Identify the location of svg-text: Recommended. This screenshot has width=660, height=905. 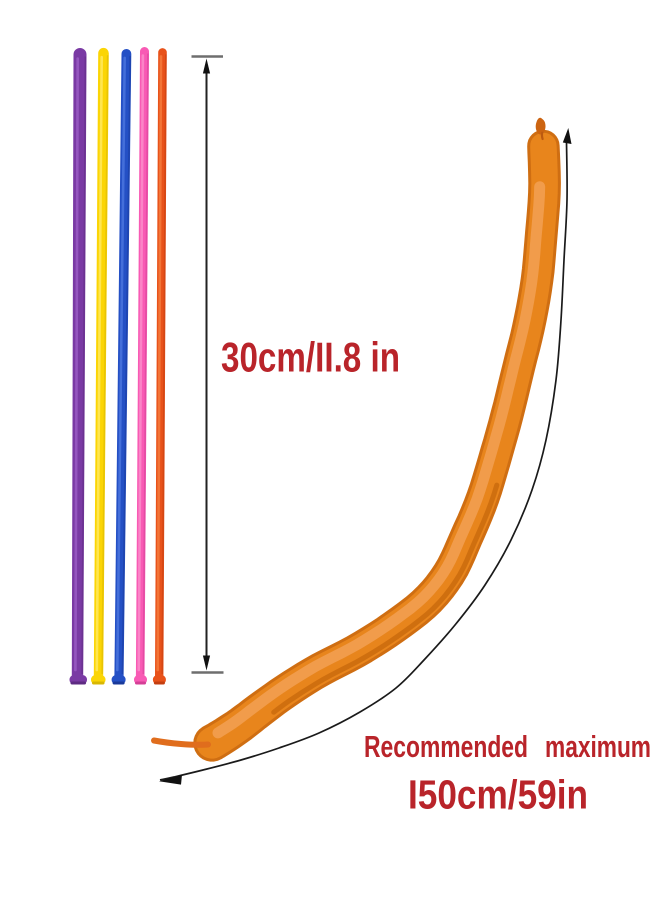
(446, 747).